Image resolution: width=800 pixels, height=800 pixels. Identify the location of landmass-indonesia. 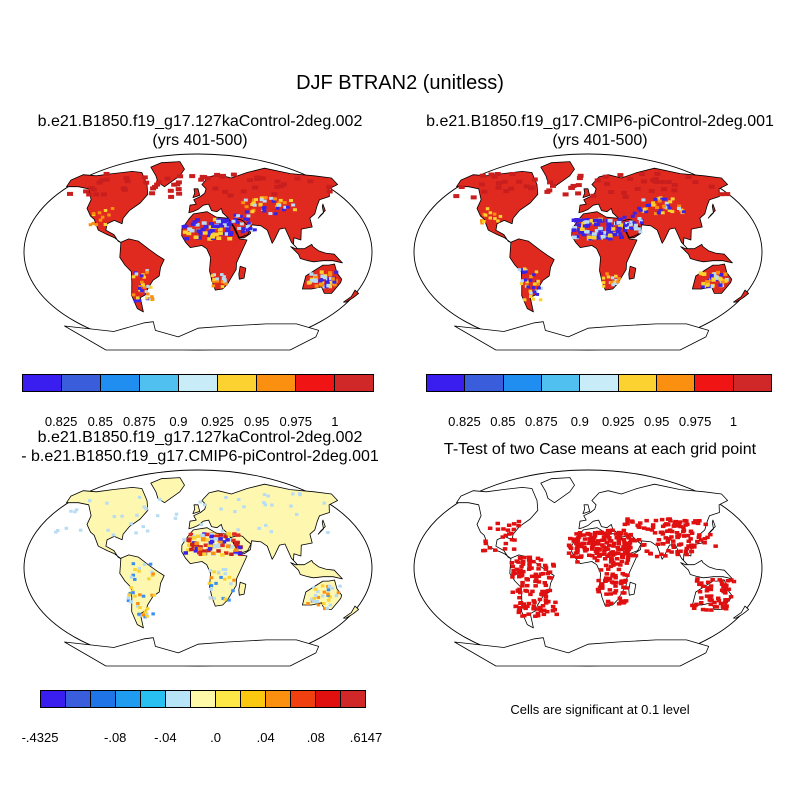
(316, 254).